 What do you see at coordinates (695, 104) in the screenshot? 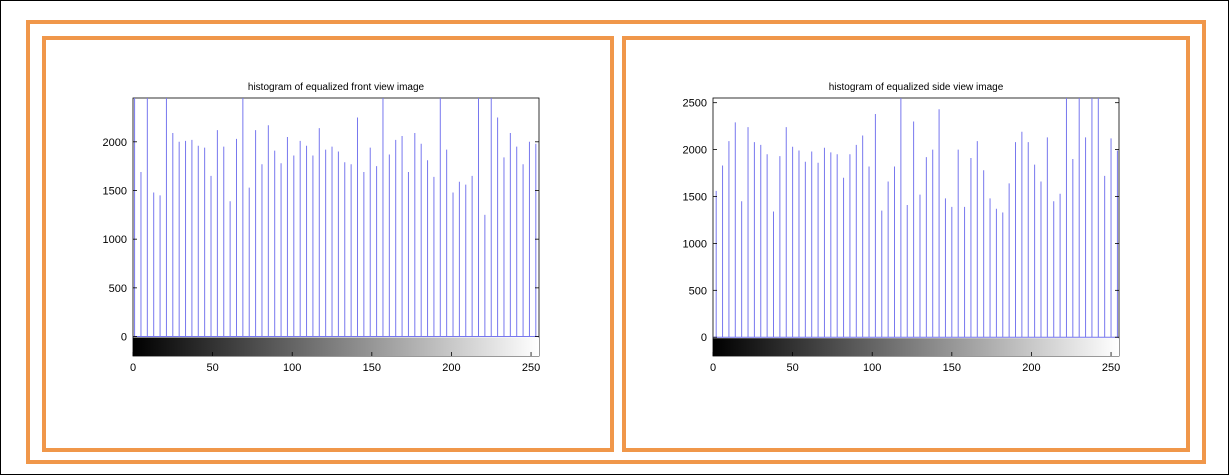
I see `y-tick-label: 2500` at bounding box center [695, 104].